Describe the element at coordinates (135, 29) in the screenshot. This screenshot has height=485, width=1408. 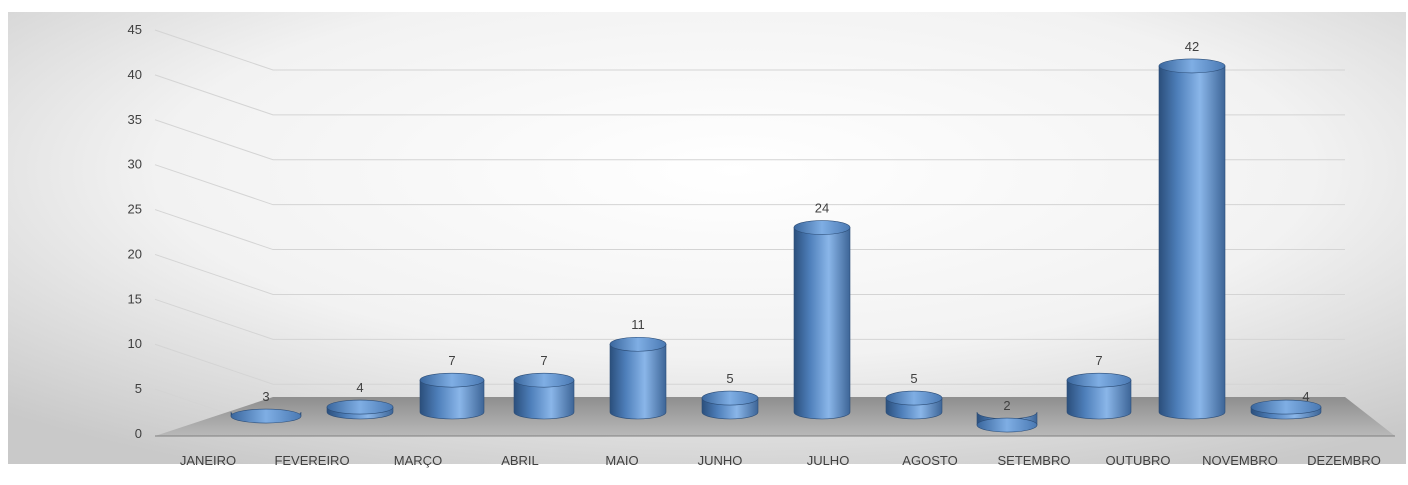
I see `y-tick-label: 45` at that location.